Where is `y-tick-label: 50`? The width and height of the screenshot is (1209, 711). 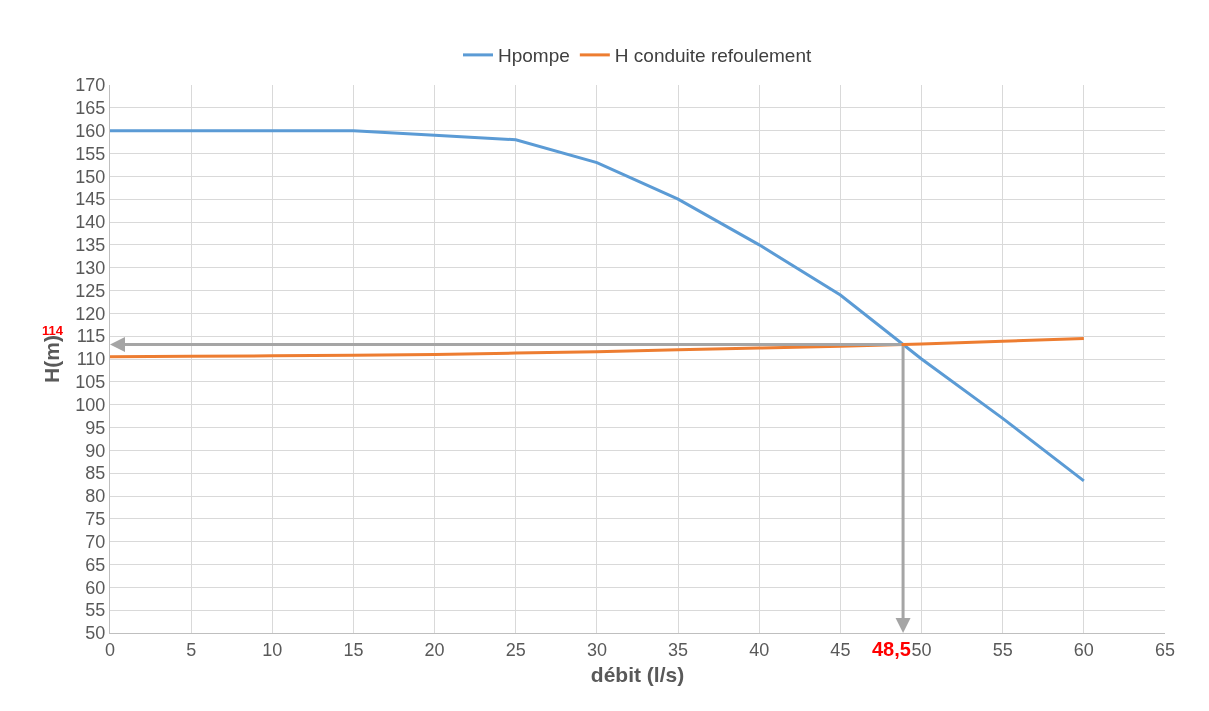 y-tick-label: 50 is located at coordinates (95, 633).